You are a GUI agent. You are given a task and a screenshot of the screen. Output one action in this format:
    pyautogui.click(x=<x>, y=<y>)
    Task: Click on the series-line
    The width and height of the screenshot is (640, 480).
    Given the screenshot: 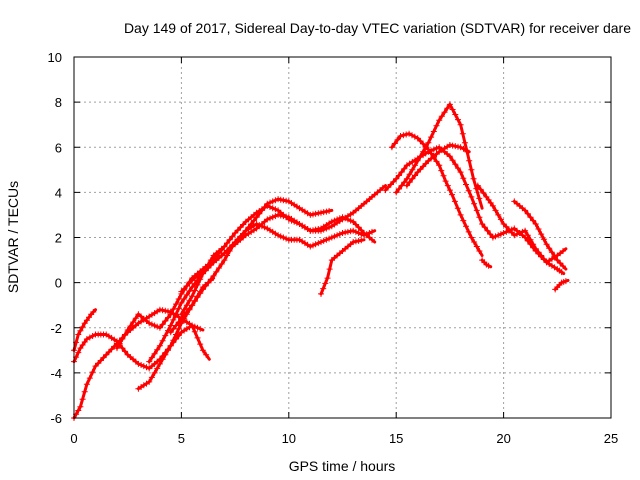 What is the action you would take?
    pyautogui.click(x=267, y=274)
    